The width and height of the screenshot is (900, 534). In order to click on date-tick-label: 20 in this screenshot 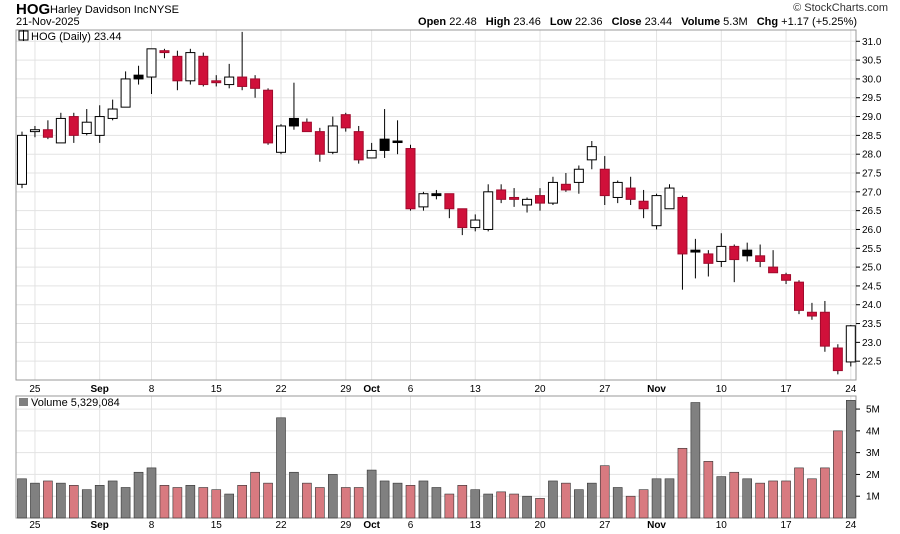, I will do `click(540, 525)`.